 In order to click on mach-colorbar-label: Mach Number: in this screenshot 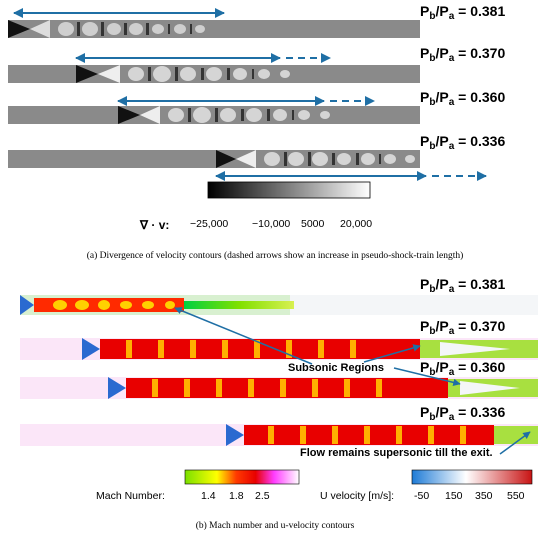, I will do `click(130, 496)`.